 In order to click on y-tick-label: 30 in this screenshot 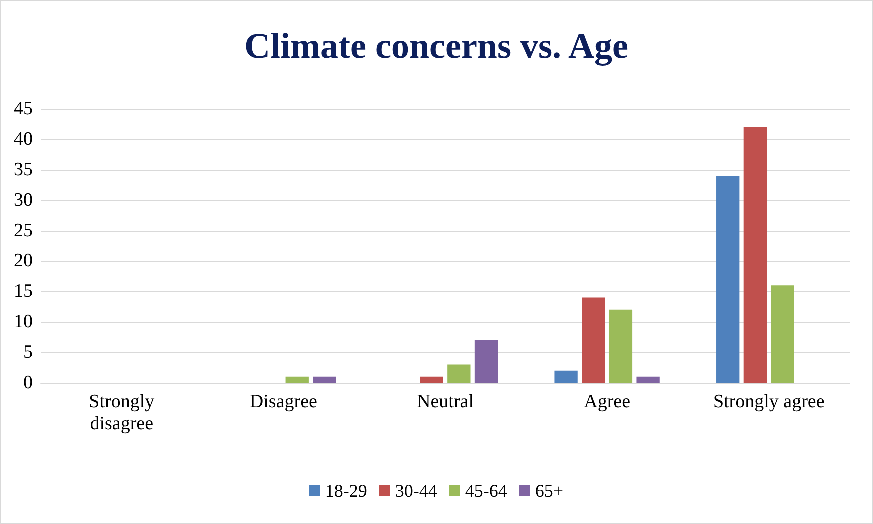, I will do `click(23, 200)`.